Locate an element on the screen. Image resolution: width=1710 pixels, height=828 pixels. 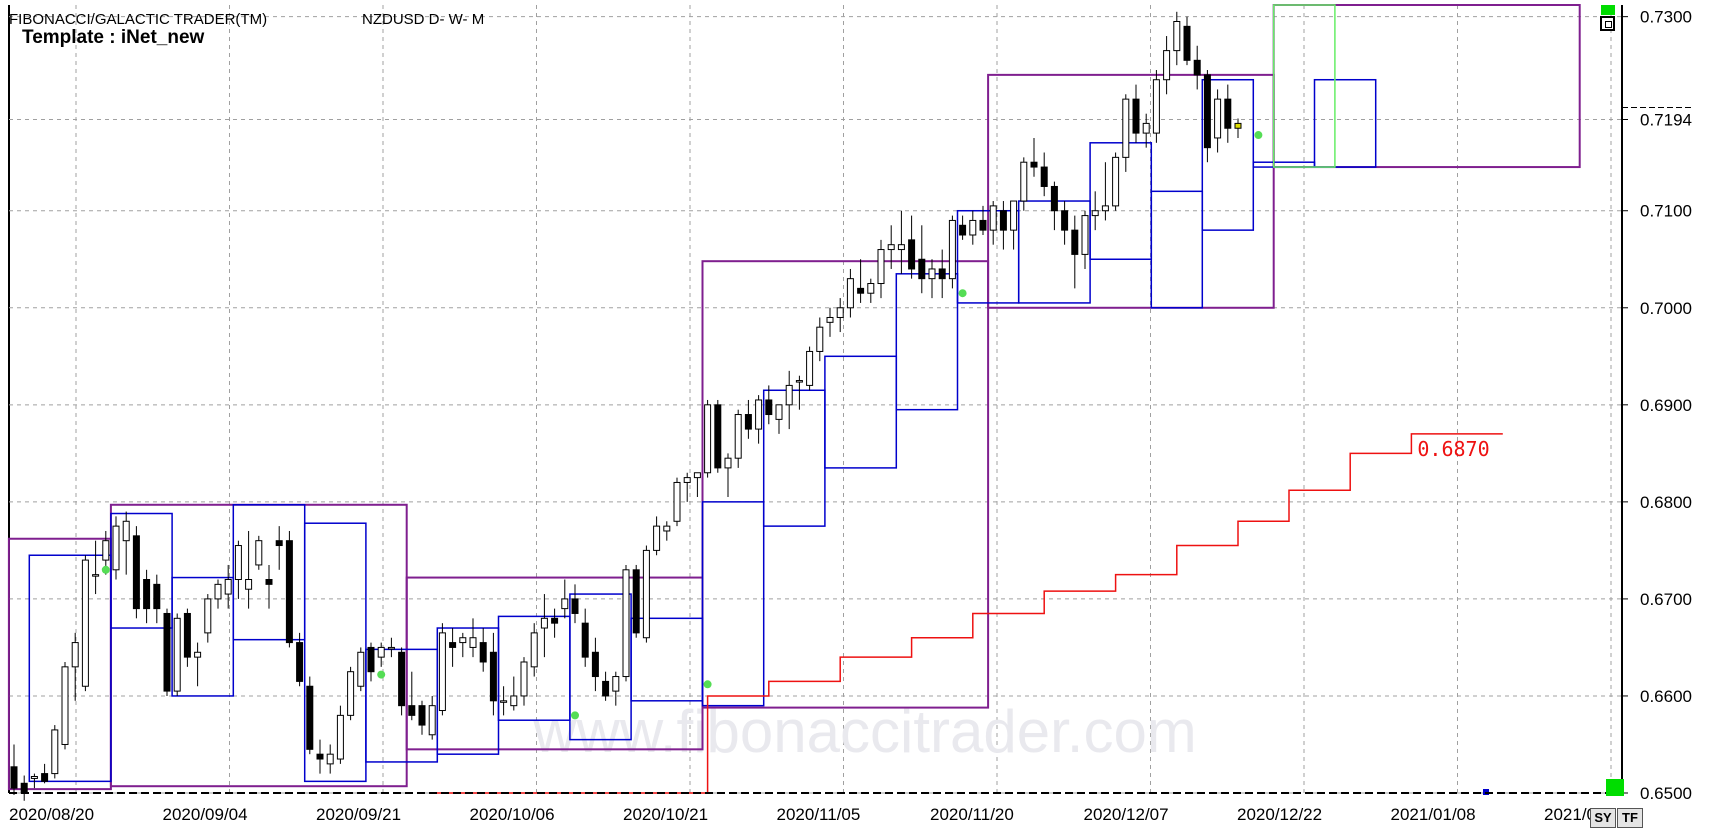
sy-button: SY is located at coordinates (1603, 818).